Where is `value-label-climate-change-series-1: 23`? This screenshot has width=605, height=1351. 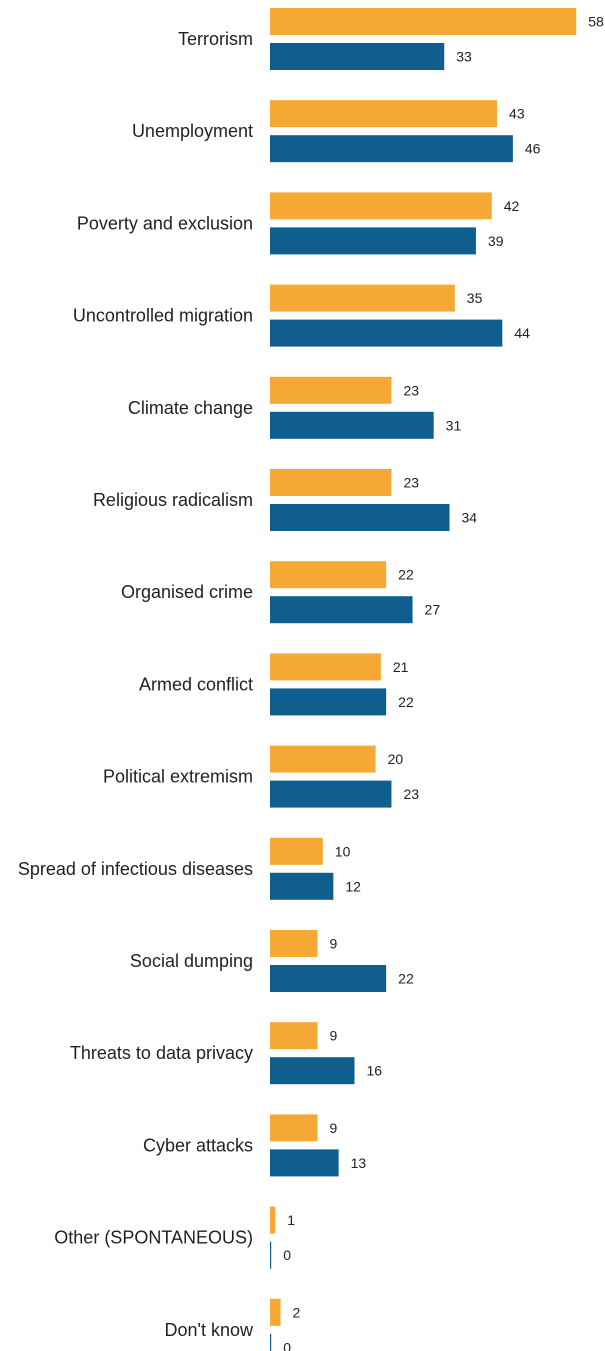 value-label-climate-change-series-1: 23 is located at coordinates (411, 390).